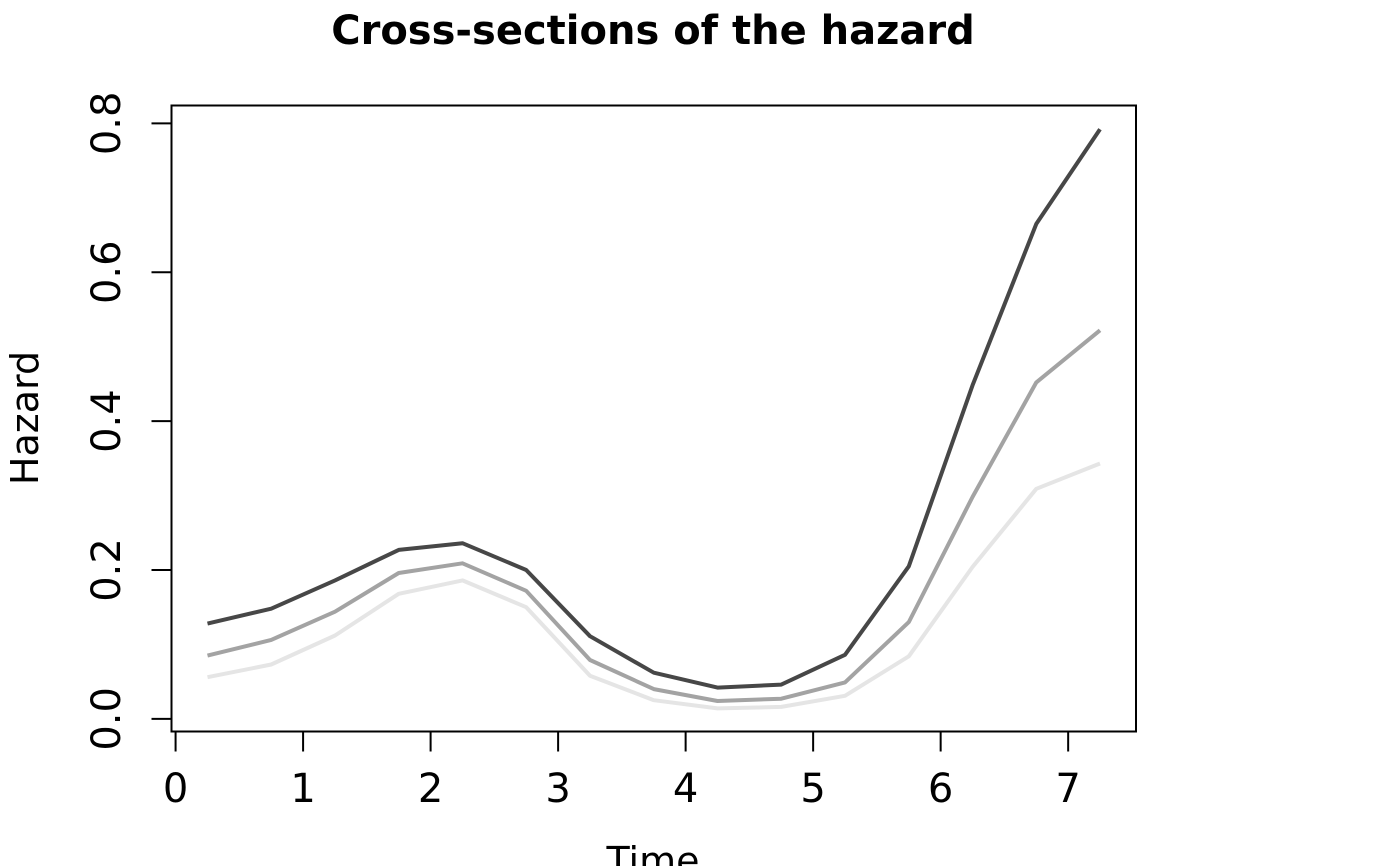 The height and width of the screenshot is (866, 1400). What do you see at coordinates (302, 789) in the screenshot?
I see `x-tick-label: 1` at bounding box center [302, 789].